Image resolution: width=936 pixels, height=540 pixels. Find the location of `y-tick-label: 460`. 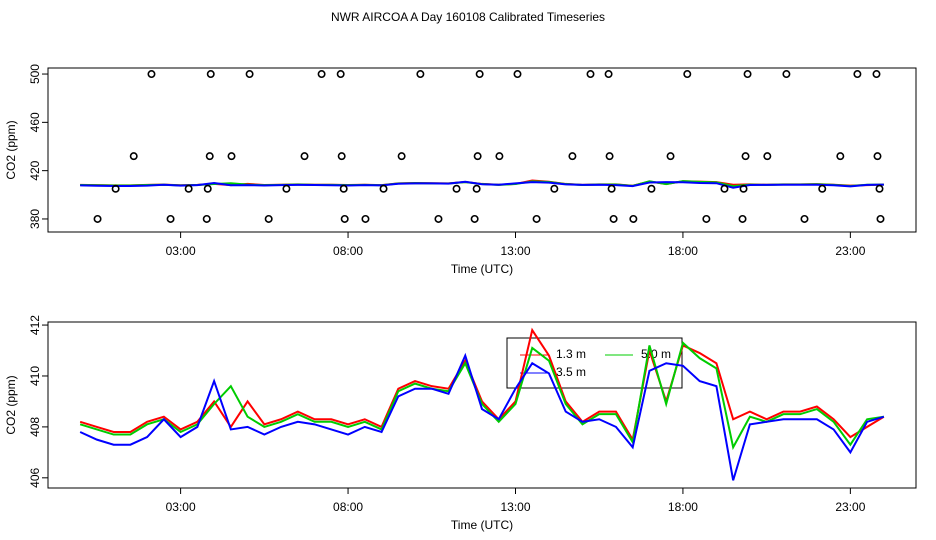

y-tick-label: 460 is located at coordinates (35, 122).